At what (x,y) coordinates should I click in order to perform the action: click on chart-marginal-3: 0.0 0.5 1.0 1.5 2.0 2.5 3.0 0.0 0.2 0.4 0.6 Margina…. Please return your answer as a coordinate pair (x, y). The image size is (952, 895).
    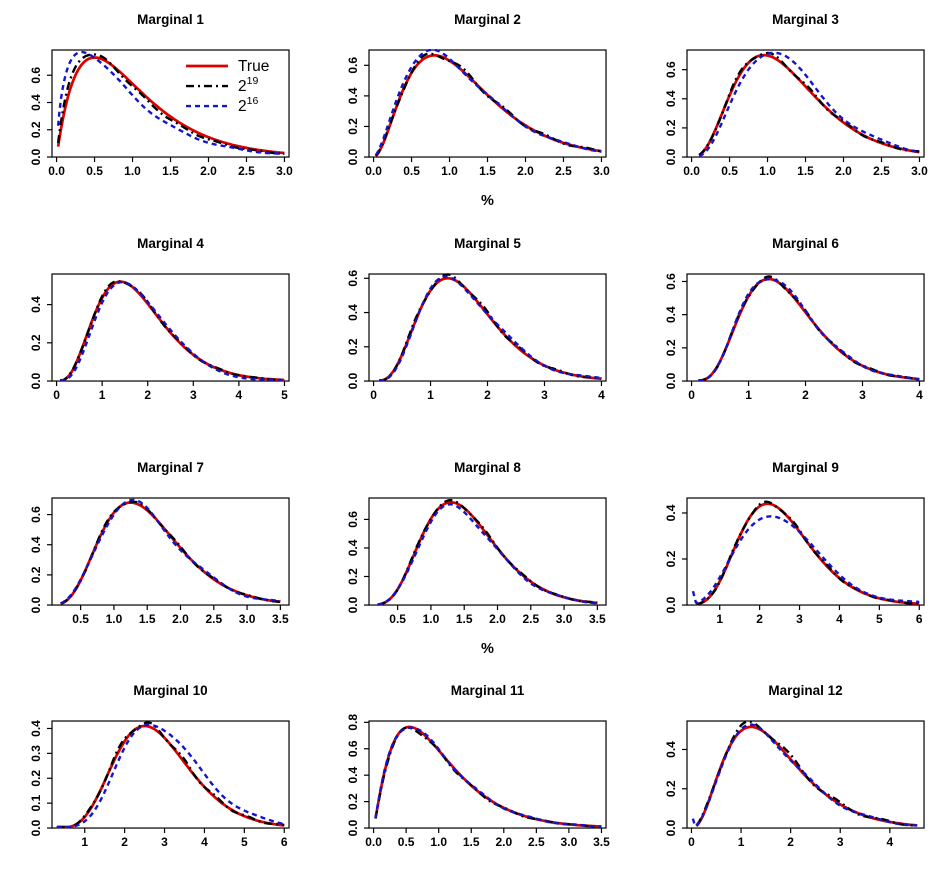
    Looking at the image, I should click on (793, 112).